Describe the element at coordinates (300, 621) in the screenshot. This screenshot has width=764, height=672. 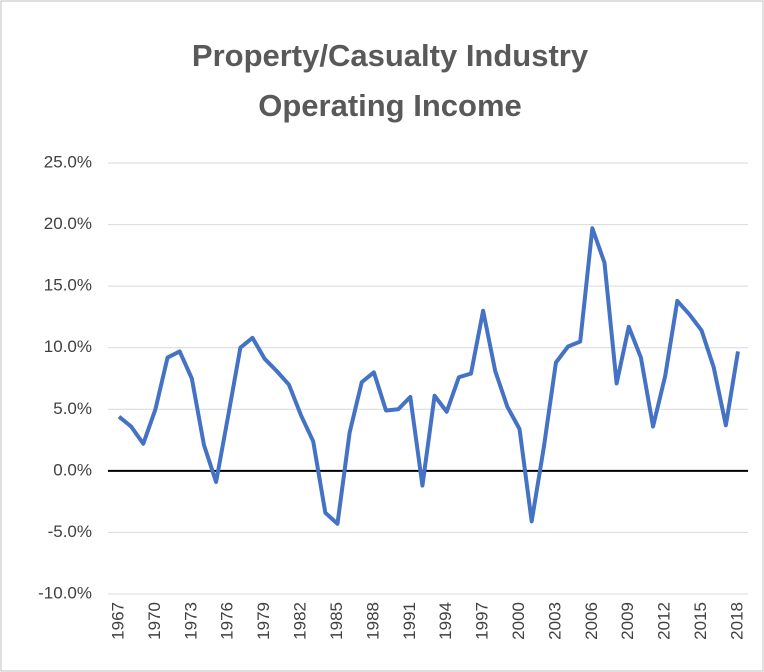
I see `x-tick-label: 1982` at that location.